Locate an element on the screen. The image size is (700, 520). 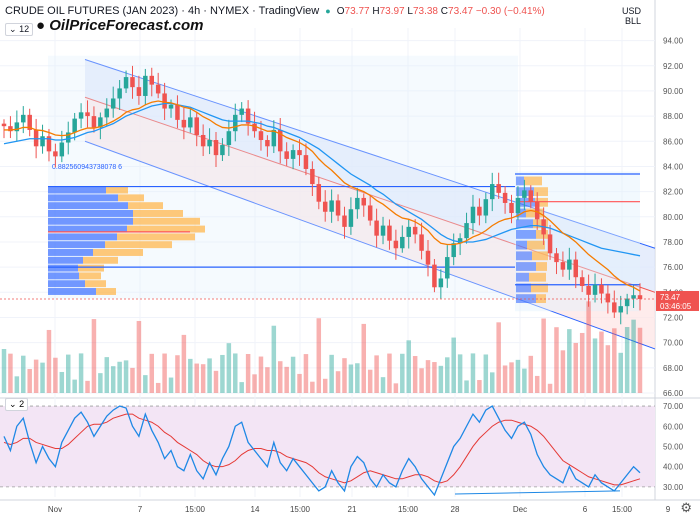
price-tick-label: 72.00 is located at coordinates (673, 317).